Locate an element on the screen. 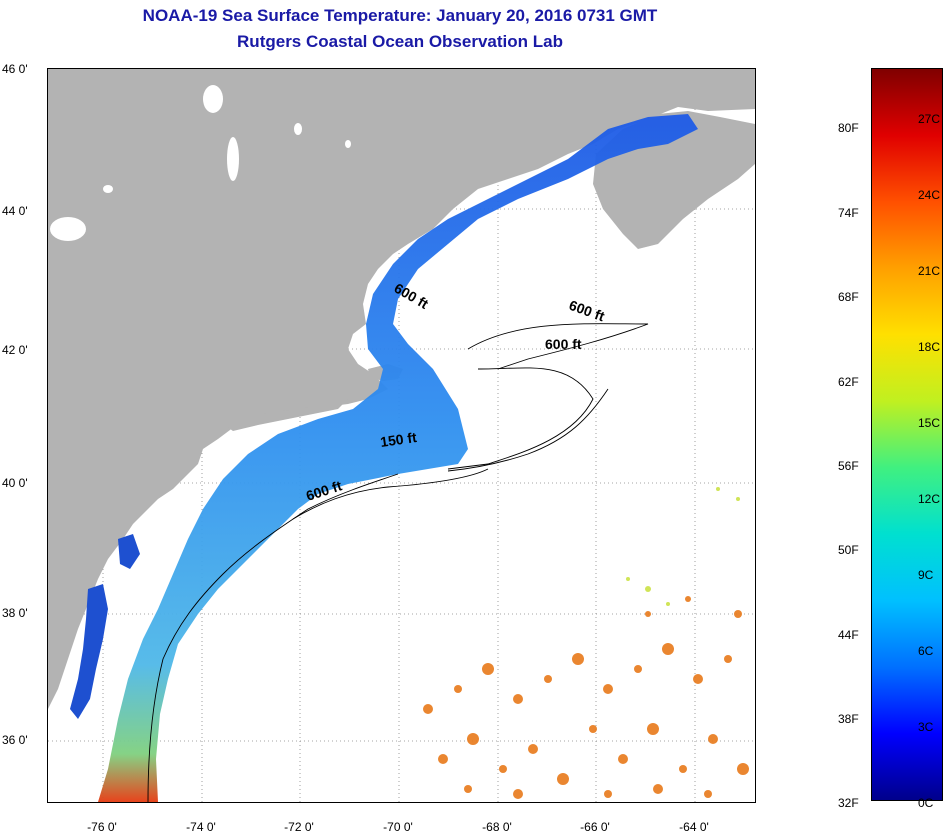 Image resolution: width=944 pixels, height=840 pixels. map-subtitle: Rutgers Coastal Ocean Observation Lab is located at coordinates (400, 41).